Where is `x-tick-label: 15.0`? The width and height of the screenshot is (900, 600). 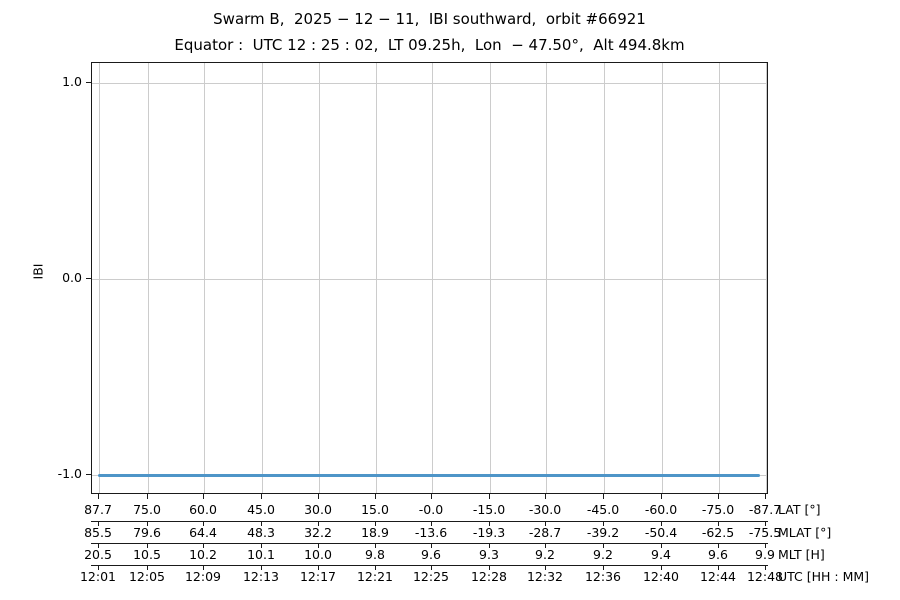
x-tick-label: 15.0 is located at coordinates (375, 509).